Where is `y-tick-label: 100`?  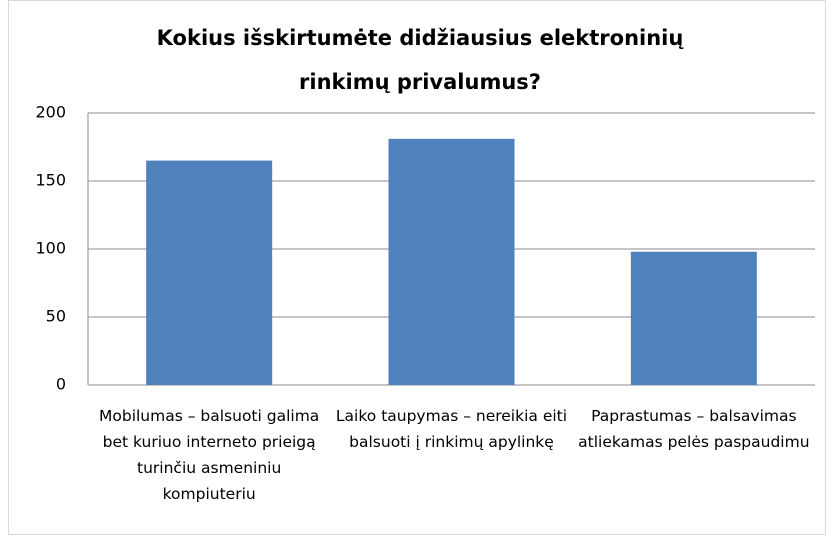 y-tick-label: 100 is located at coordinates (50, 248).